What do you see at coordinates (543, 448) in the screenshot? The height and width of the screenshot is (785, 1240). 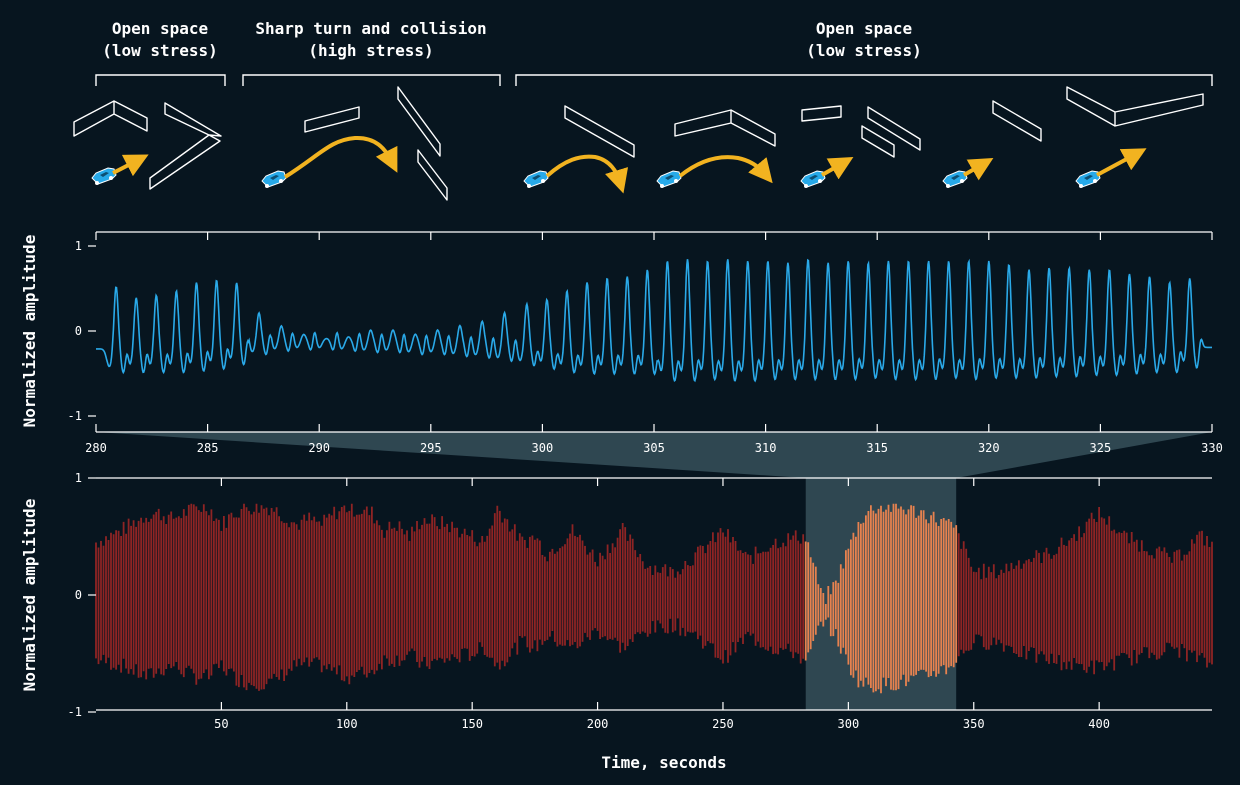 I see `zoomed-x-tick-label: 300` at bounding box center [543, 448].